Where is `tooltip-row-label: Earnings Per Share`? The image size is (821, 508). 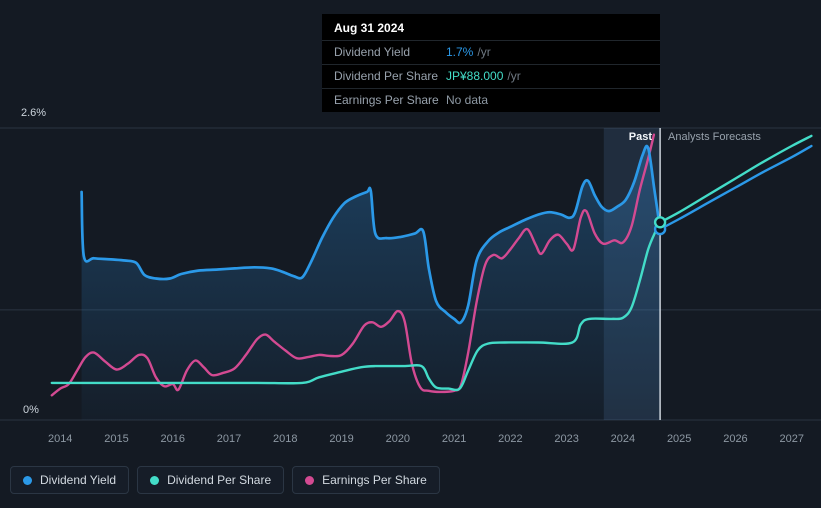 tooltip-row-label: Earnings Per Share is located at coordinates (386, 100).